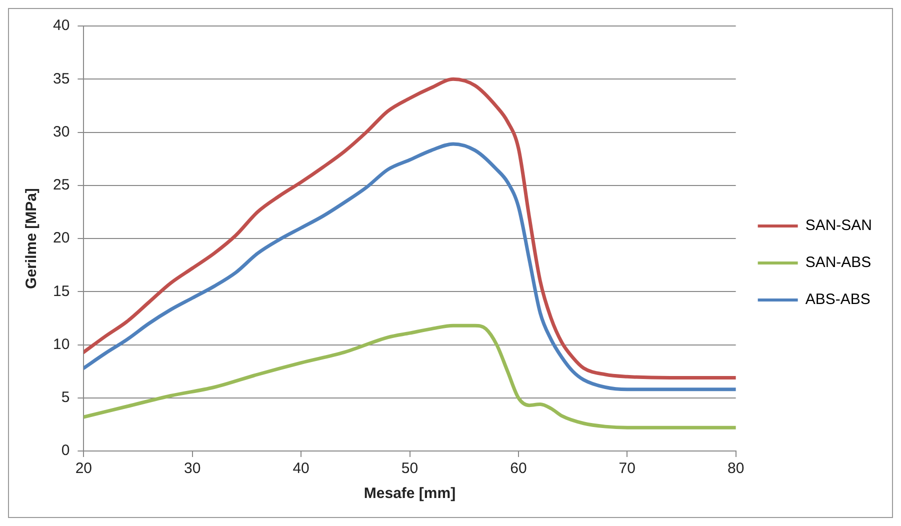  I want to click on x-axis-title: Mesafe [mm], so click(410, 493).